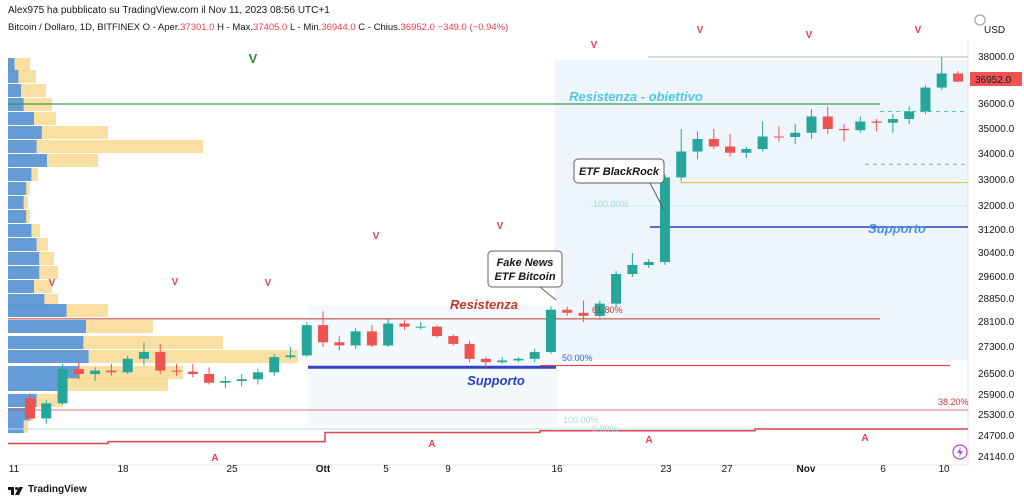  What do you see at coordinates (980, 20) in the screenshot?
I see `gear-icon` at bounding box center [980, 20].